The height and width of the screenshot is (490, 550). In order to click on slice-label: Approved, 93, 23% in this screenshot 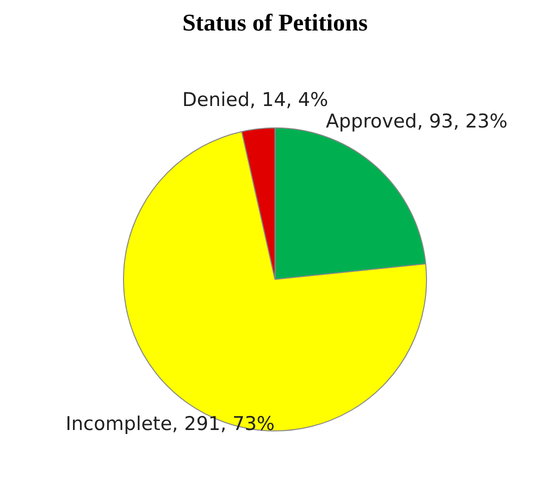, I will do `click(417, 121)`.